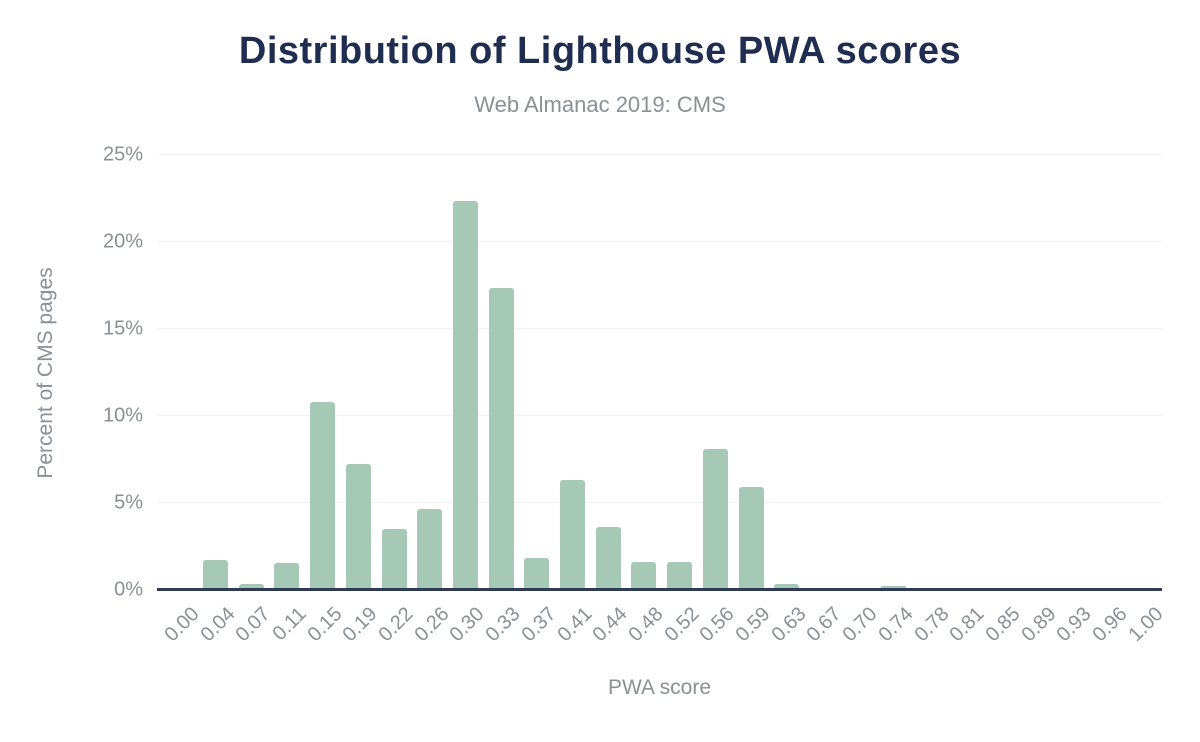 The height and width of the screenshot is (742, 1200). Describe the element at coordinates (465, 395) in the screenshot. I see `bar-0.30` at that location.